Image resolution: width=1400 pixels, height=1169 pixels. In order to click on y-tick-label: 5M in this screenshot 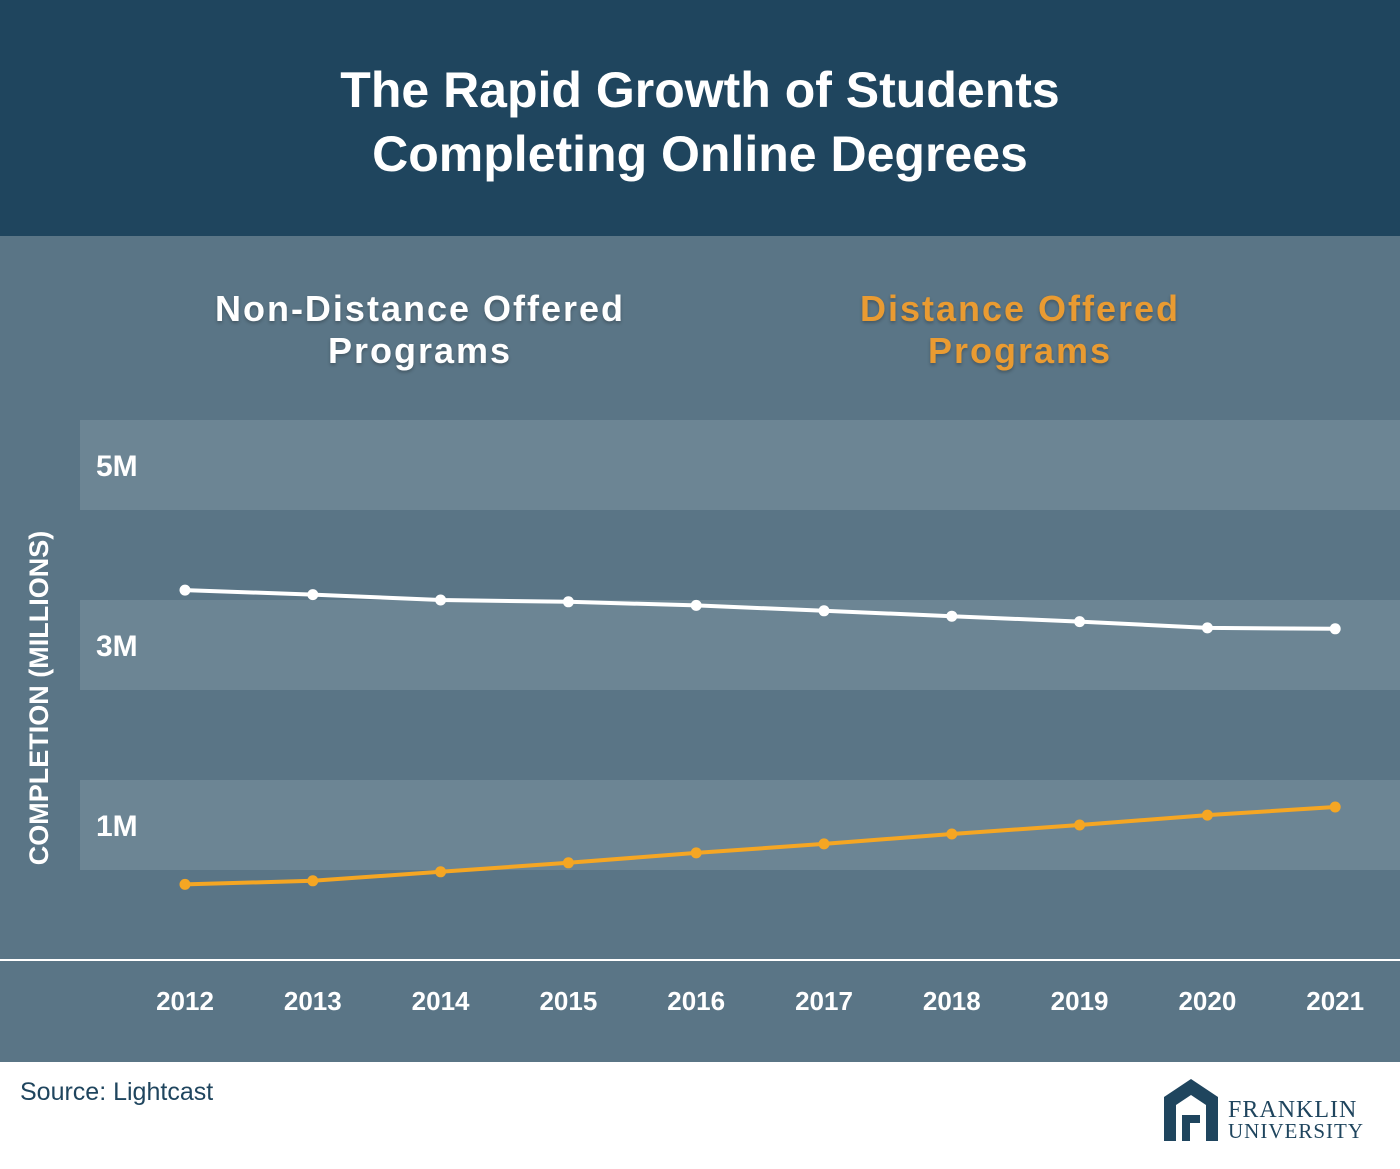, I will do `click(117, 466)`.